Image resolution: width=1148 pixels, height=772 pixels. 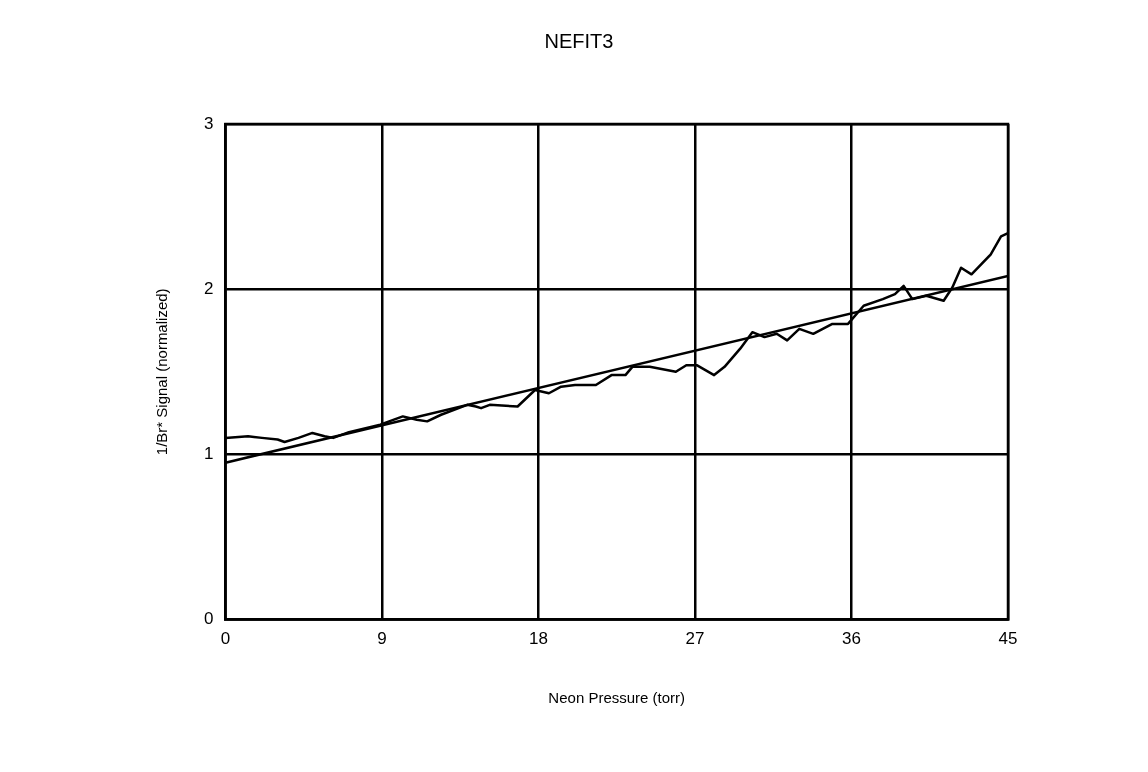 I want to click on x-tick-label: 0, so click(x=225, y=639).